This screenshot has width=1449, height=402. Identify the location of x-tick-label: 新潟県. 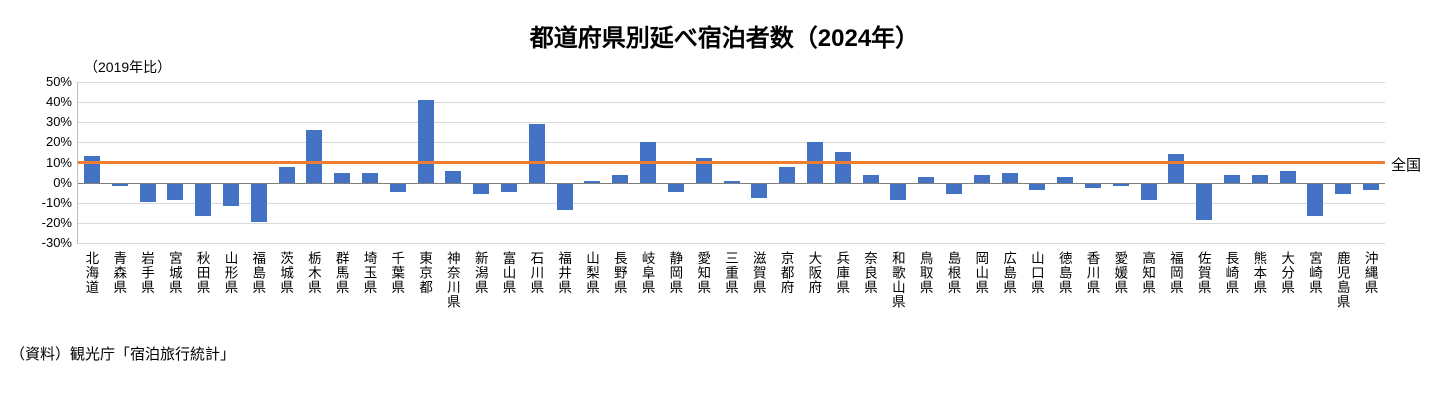
(480, 273).